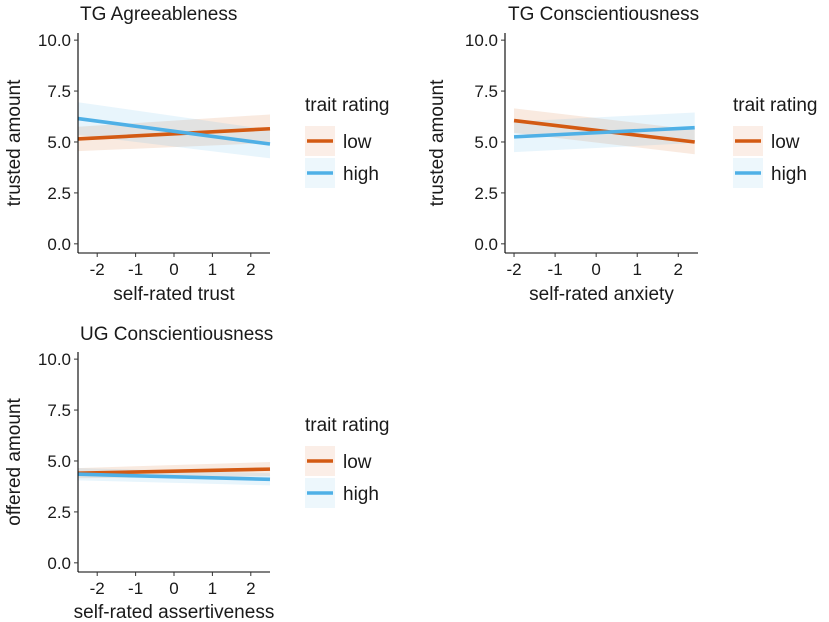 Image resolution: width=829 pixels, height=622 pixels. I want to click on x-axis-title: self-rated trust, so click(174, 294).